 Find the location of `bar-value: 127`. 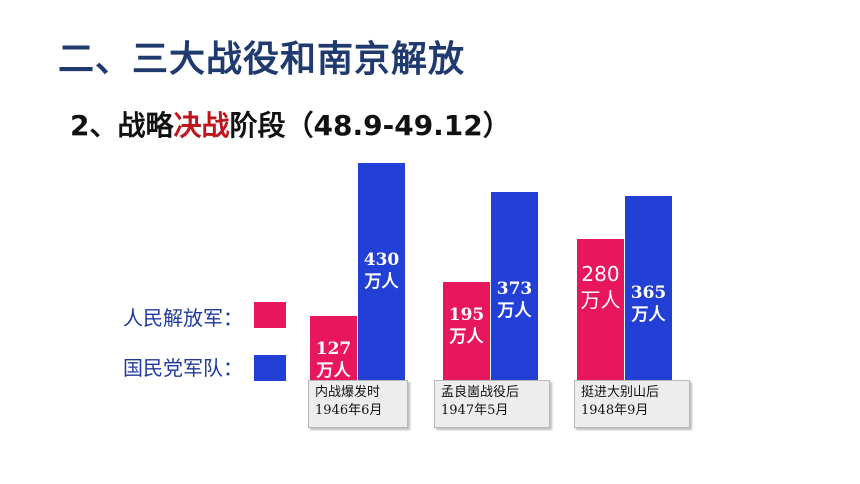

bar-value: 127 is located at coordinates (333, 349).